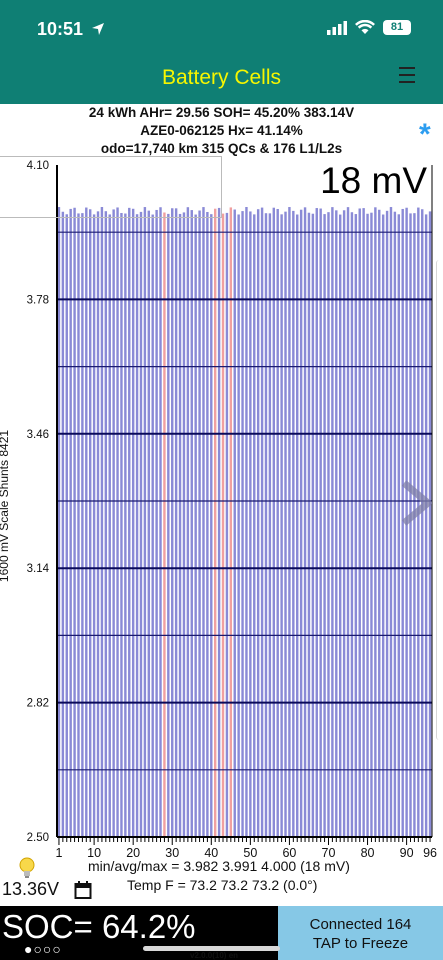 This screenshot has height=960, width=443. Describe the element at coordinates (289, 853) in the screenshot. I see `x-tick-label: 60` at that location.